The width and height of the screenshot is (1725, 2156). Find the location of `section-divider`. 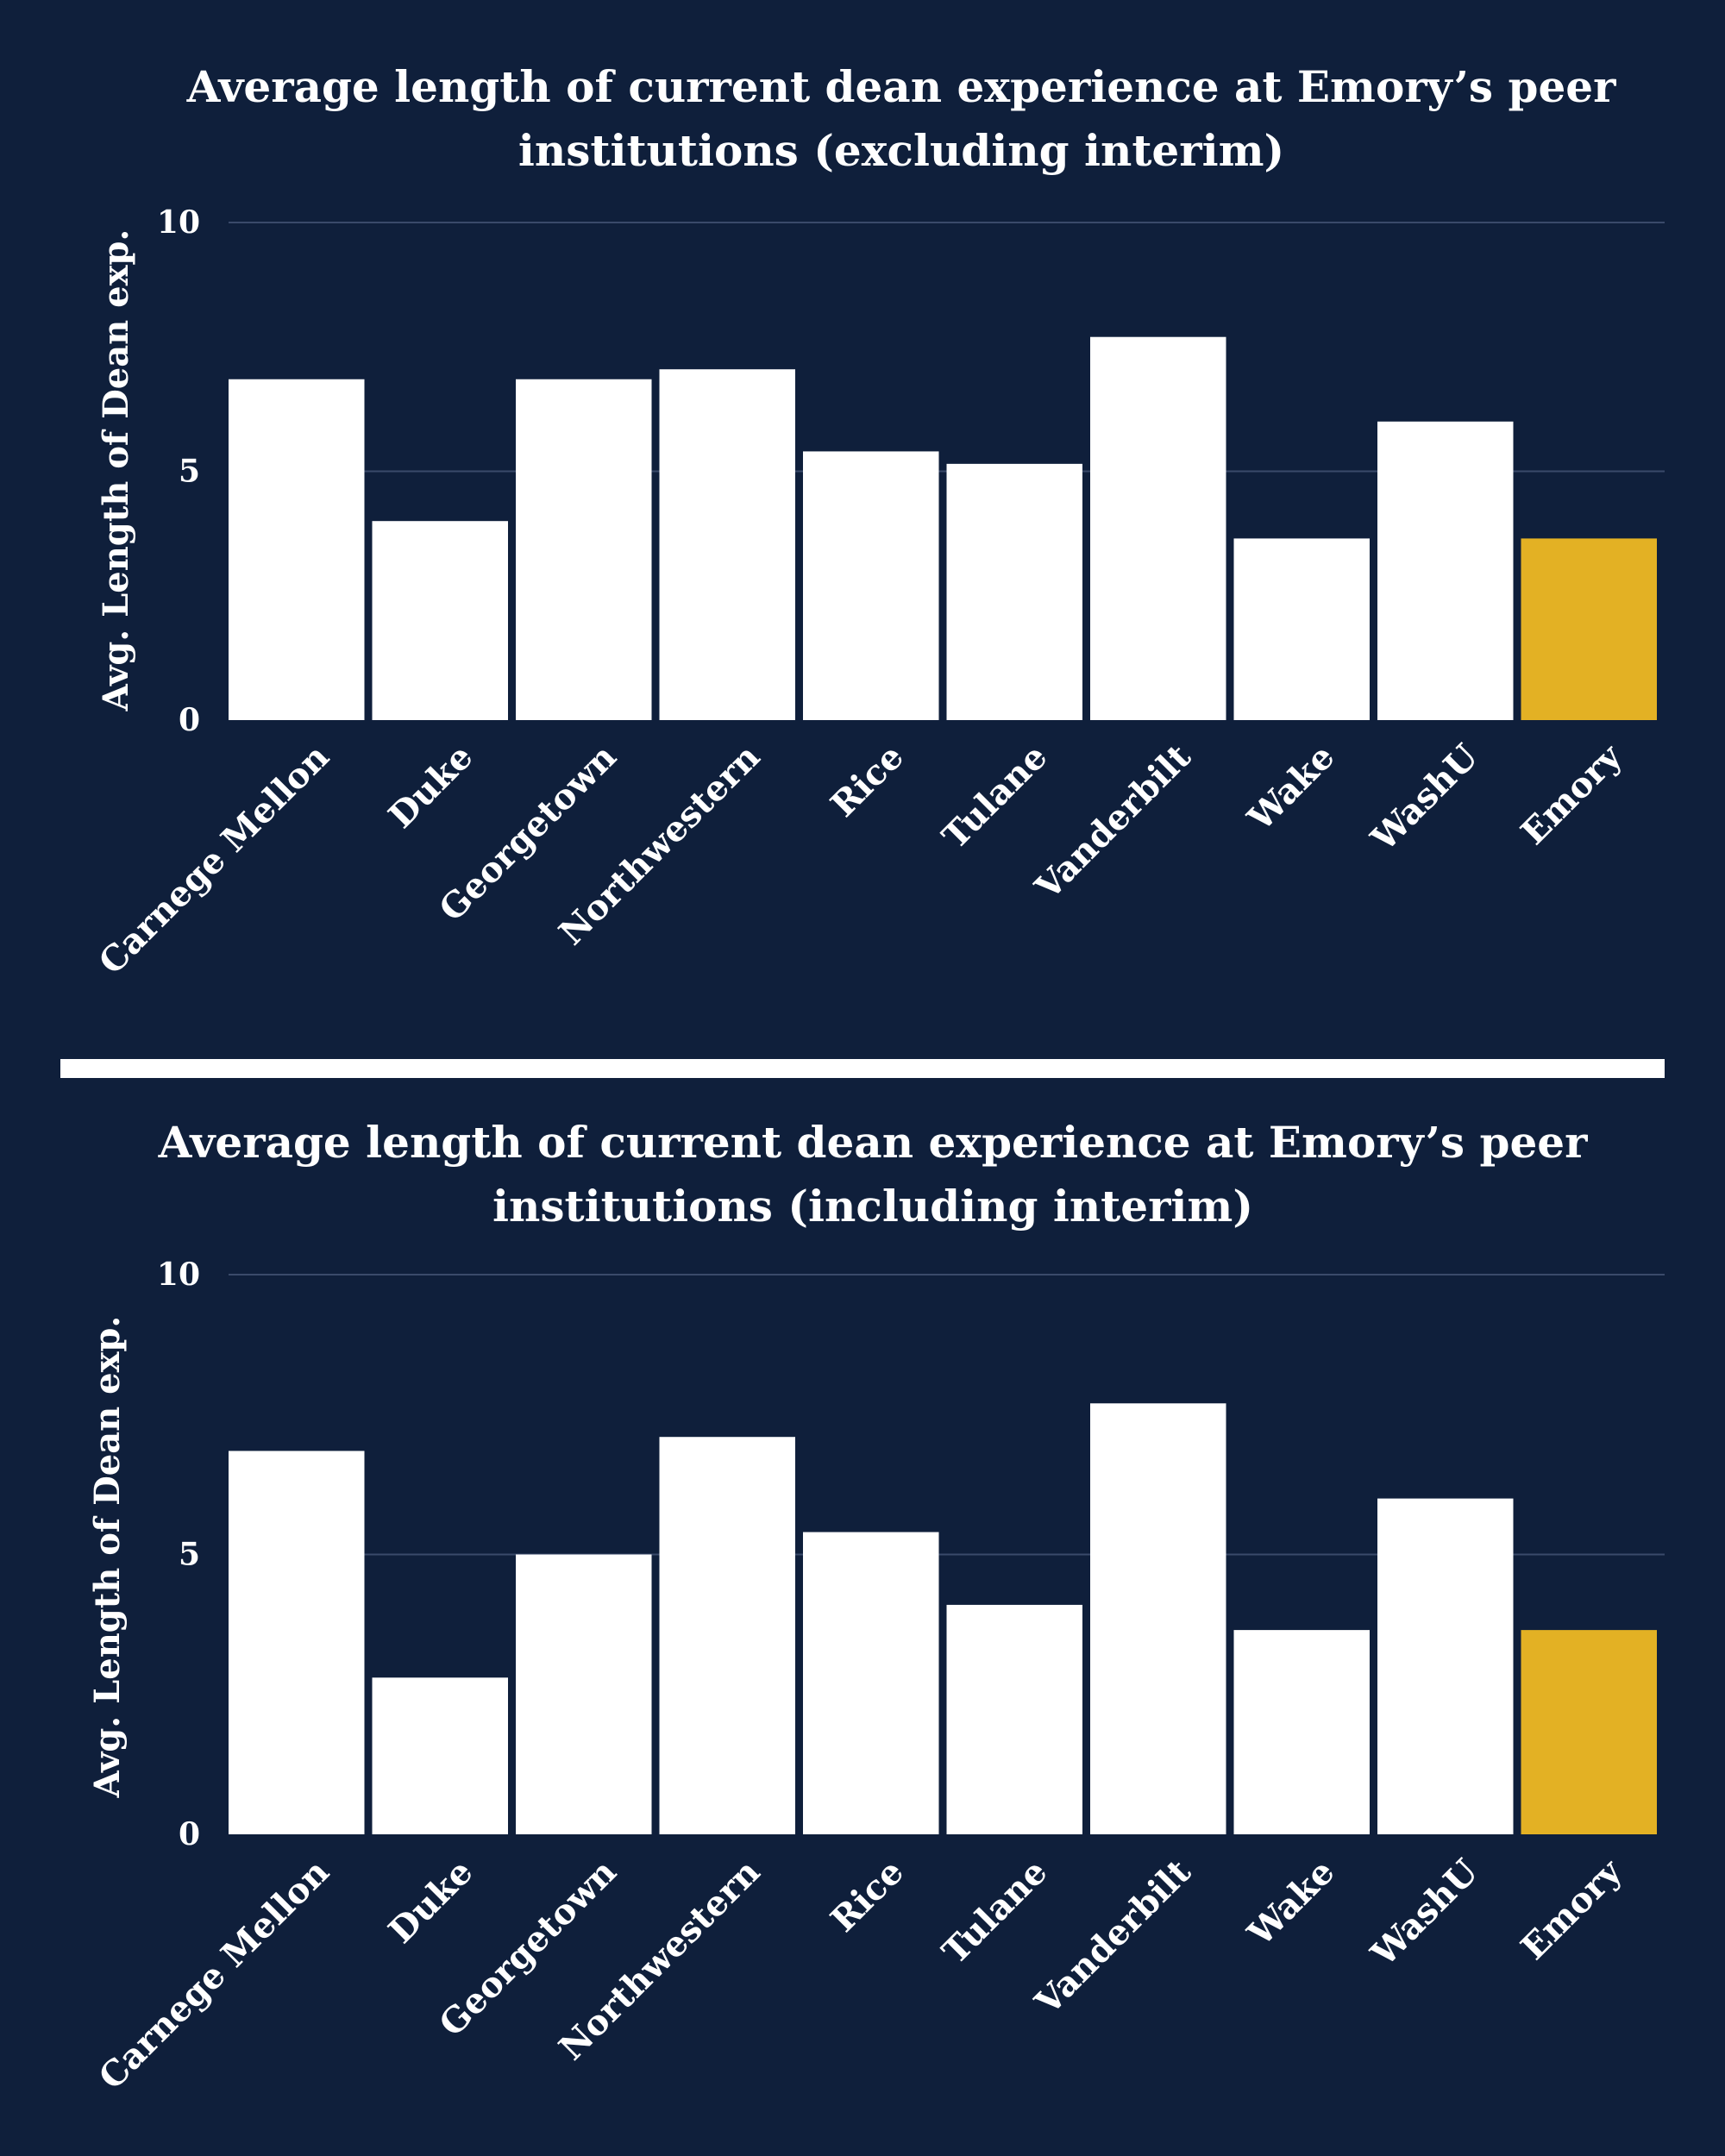

section-divider is located at coordinates (862, 1068).